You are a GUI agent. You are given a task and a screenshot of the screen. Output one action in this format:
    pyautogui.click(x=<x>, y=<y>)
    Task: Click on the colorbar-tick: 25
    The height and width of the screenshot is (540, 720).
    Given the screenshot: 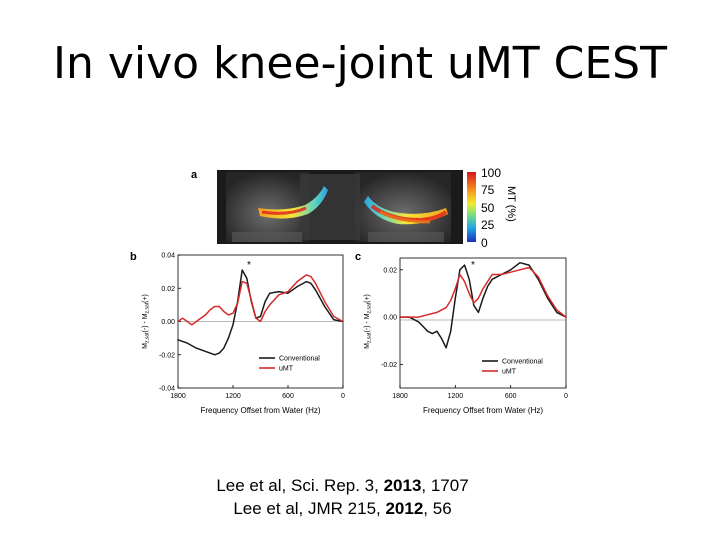 What is the action you would take?
    pyautogui.click(x=488, y=225)
    